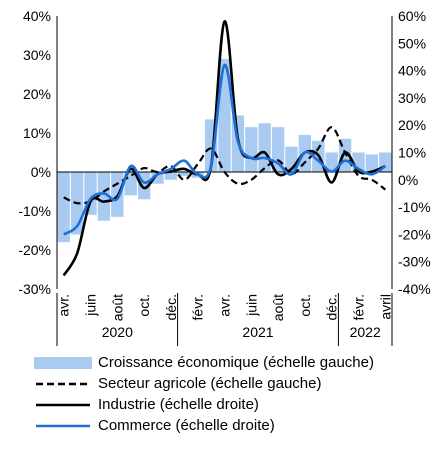  I want to click on right-tick-label: 50%, so click(412, 43).